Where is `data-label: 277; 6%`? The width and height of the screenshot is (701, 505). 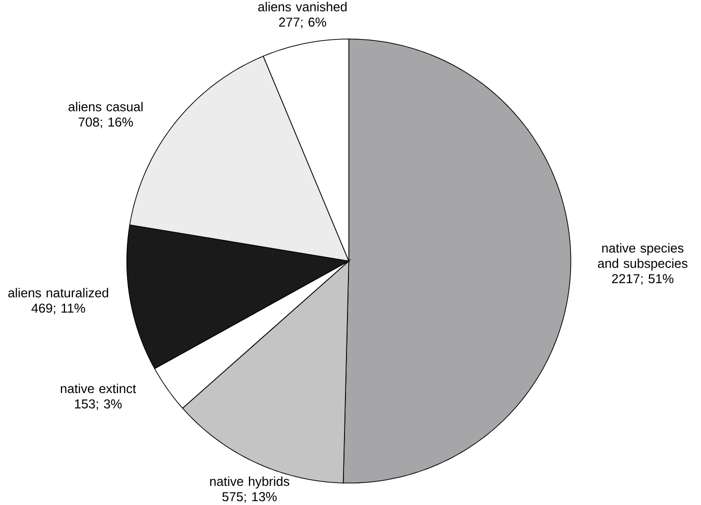
data-label: 277; 6% is located at coordinates (302, 23).